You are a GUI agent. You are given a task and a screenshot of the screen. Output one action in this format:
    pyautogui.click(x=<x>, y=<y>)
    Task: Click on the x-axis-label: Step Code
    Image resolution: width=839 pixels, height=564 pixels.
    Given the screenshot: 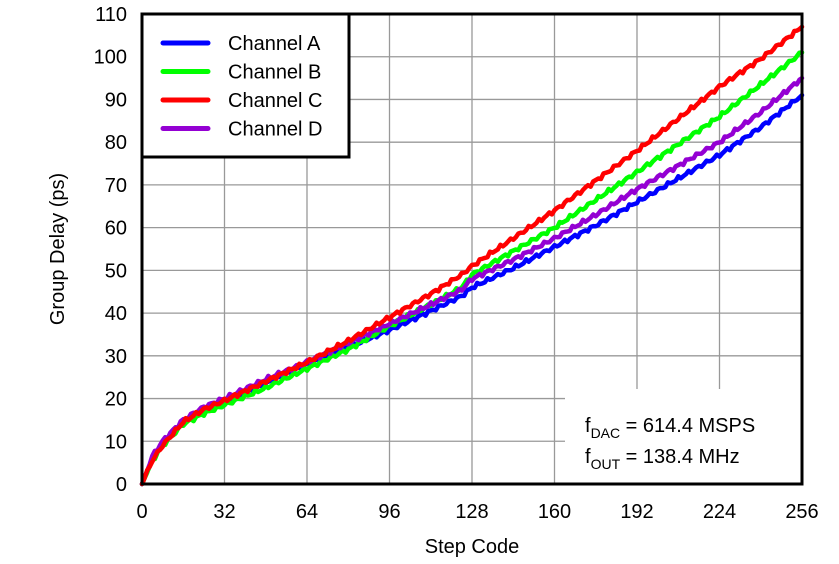 What is the action you would take?
    pyautogui.click(x=472, y=547)
    